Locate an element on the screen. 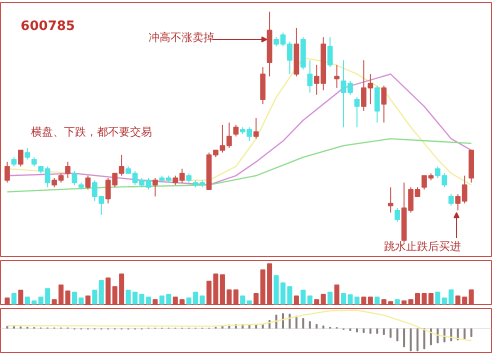 This screenshot has height=356, width=499. annotation: 跳水止跌后买进 is located at coordinates (422, 247).